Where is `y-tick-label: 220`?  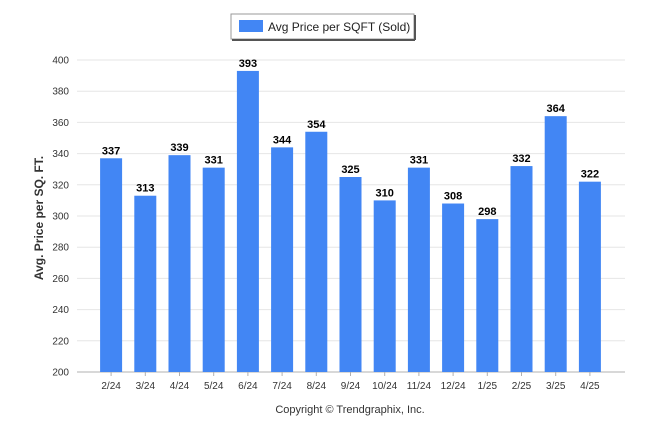
y-tick-label: 220 is located at coordinates (60, 341).